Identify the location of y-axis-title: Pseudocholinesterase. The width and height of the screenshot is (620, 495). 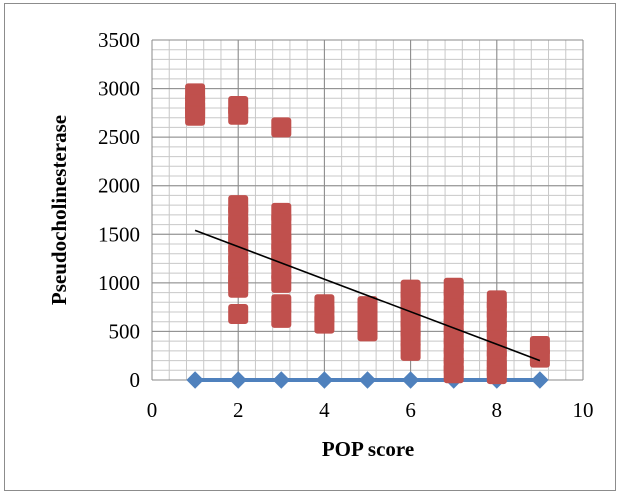
(59, 210).